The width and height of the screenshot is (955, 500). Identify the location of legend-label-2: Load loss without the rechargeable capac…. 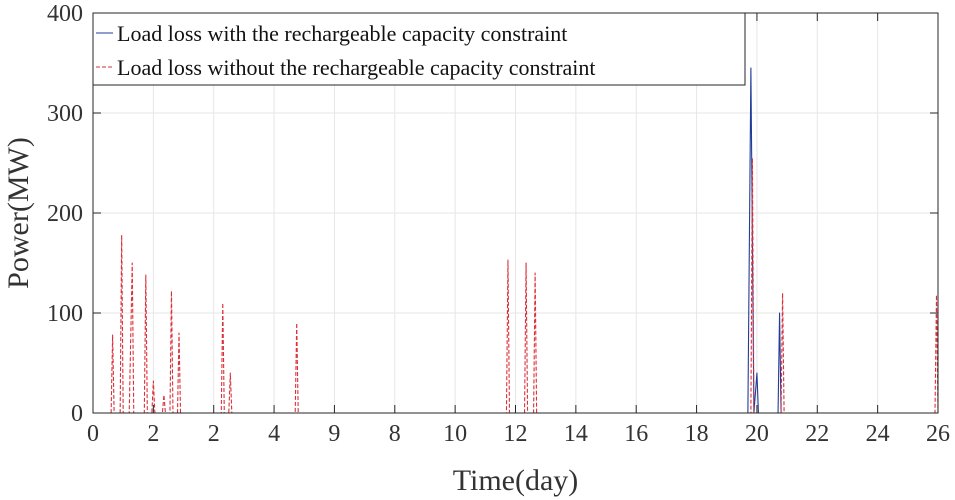
(356, 67).